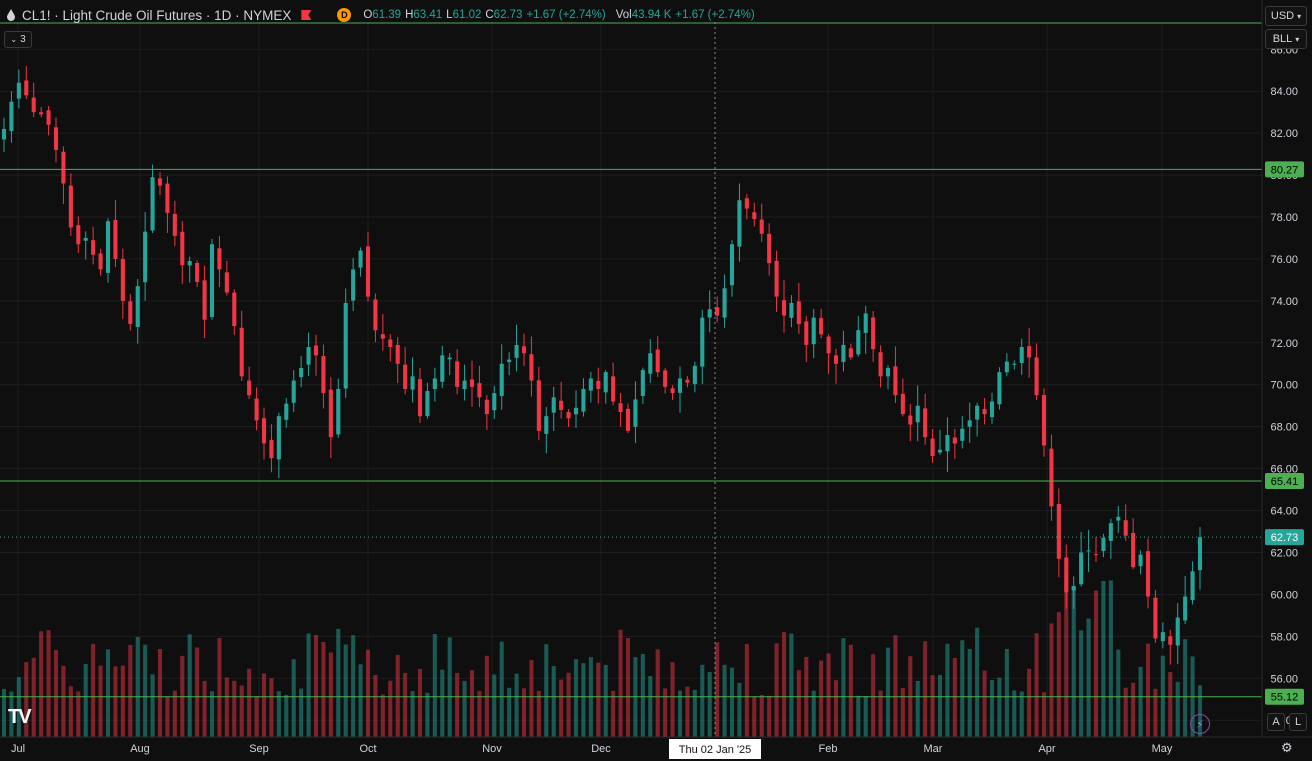  Describe the element at coordinates (623, 15) in the screenshot. I see `volume-label: Vol` at that location.